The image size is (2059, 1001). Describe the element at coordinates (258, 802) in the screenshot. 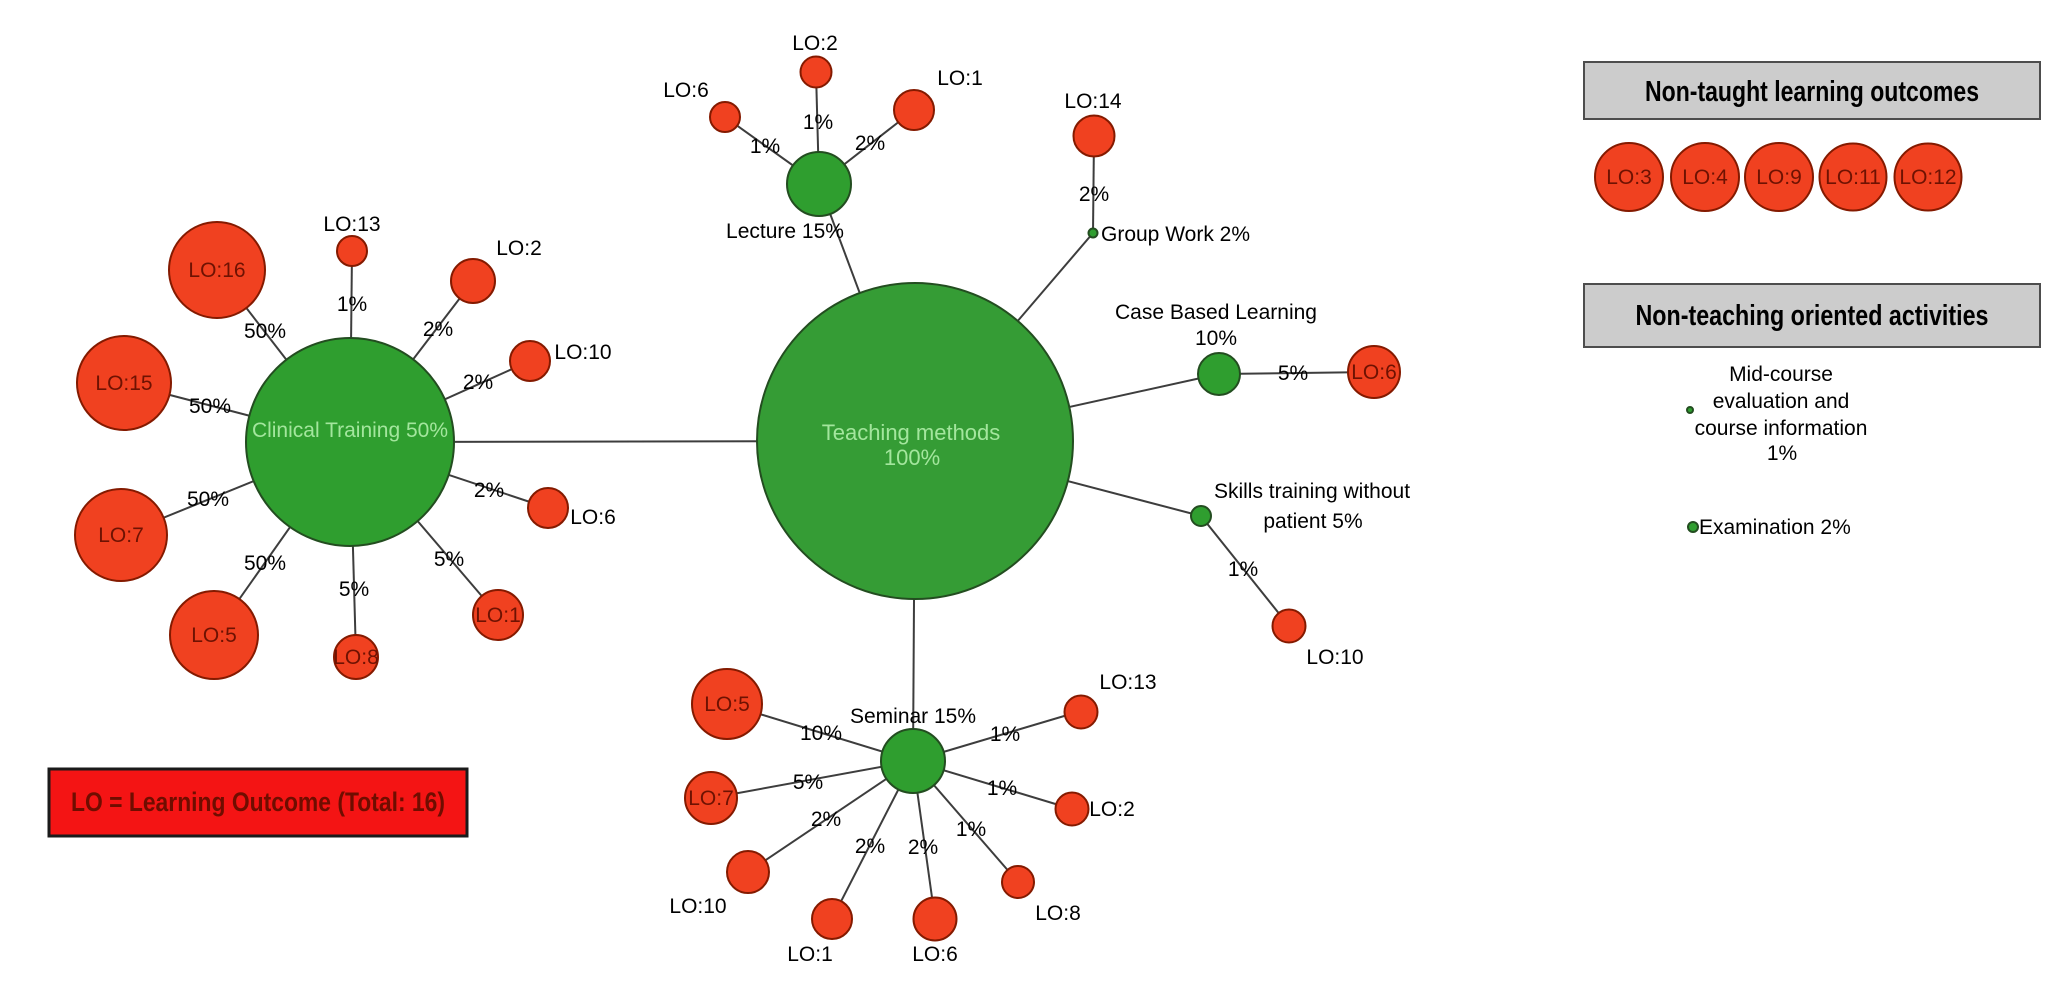

I see `svg-text:LO = Learning Outcome (Total:: LO = Learning Outcome (Total: 16)` at that location.